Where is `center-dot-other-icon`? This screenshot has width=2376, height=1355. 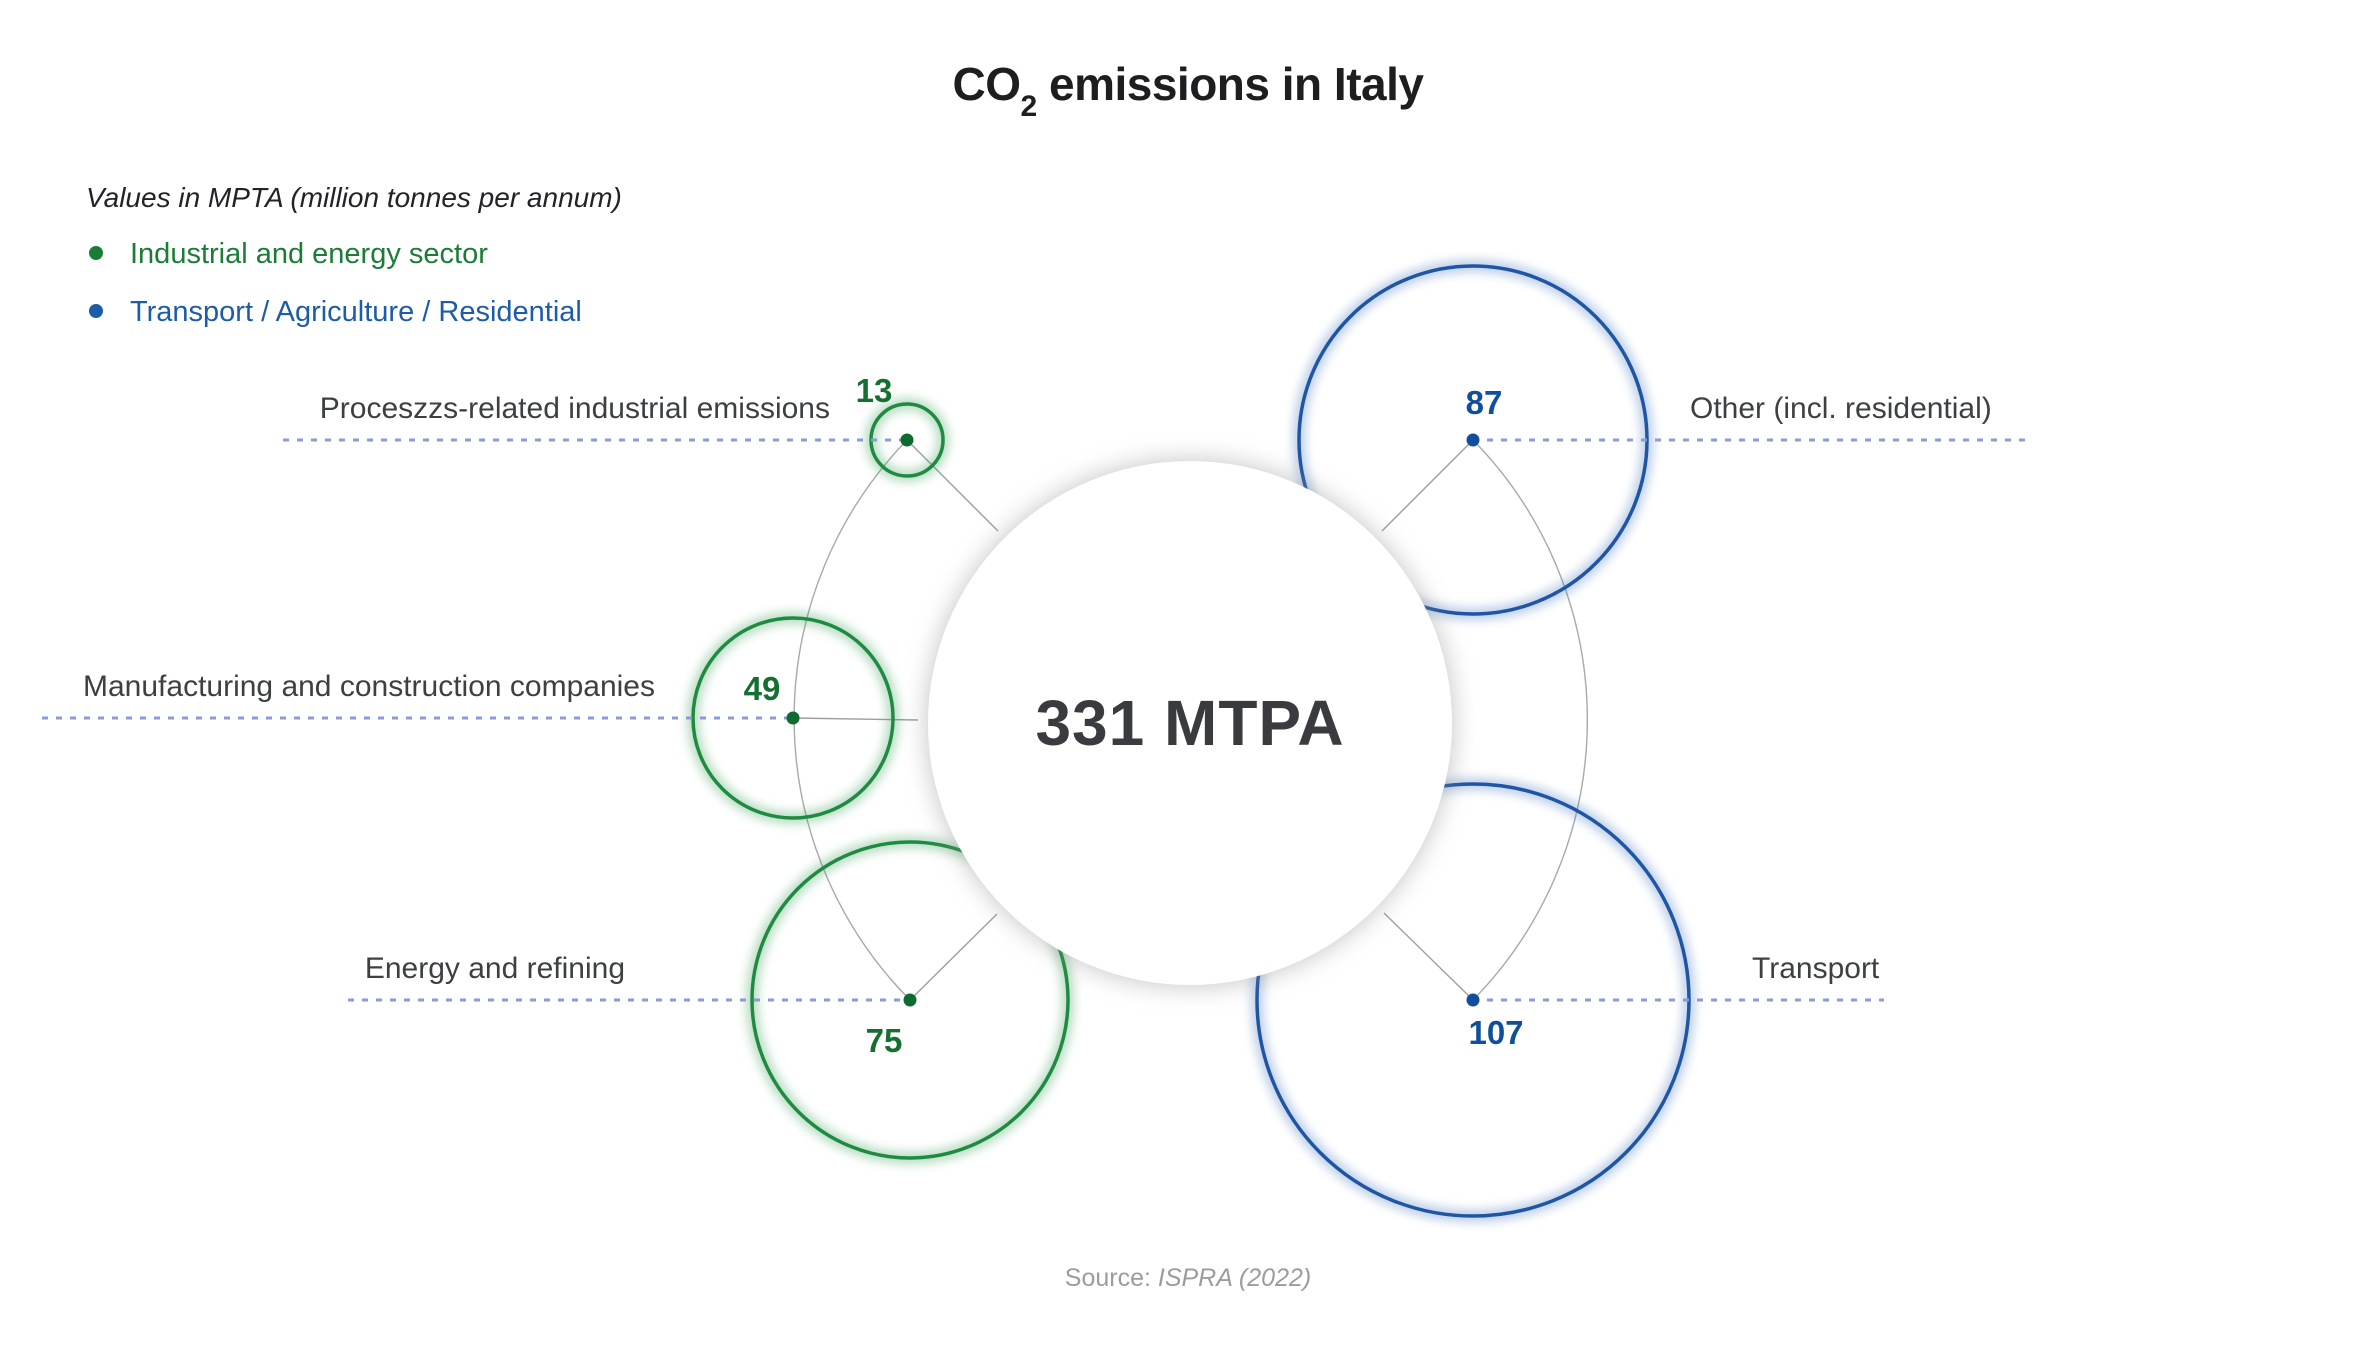 center-dot-other-icon is located at coordinates (1473, 440).